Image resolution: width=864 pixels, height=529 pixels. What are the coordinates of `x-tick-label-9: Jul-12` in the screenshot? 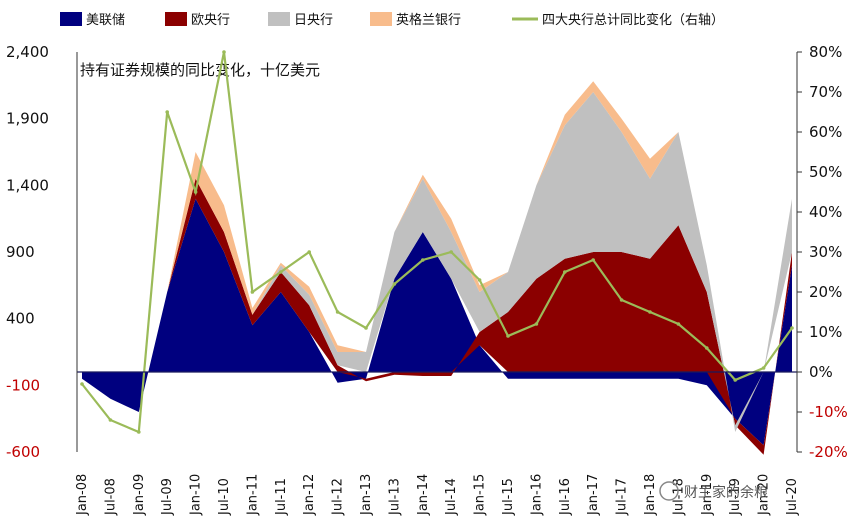 It's located at (338, 497).